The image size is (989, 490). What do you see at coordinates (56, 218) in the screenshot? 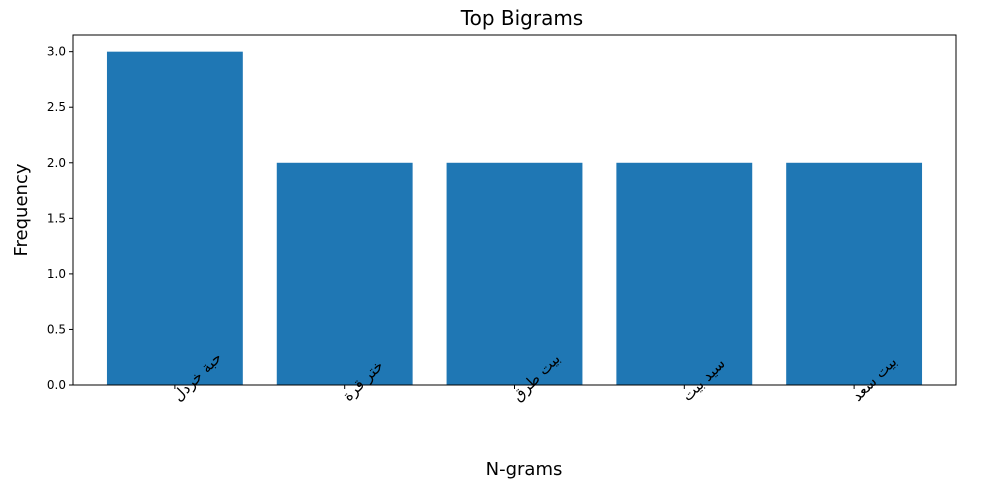
I see `y-tick-label: 1.5` at bounding box center [56, 218].